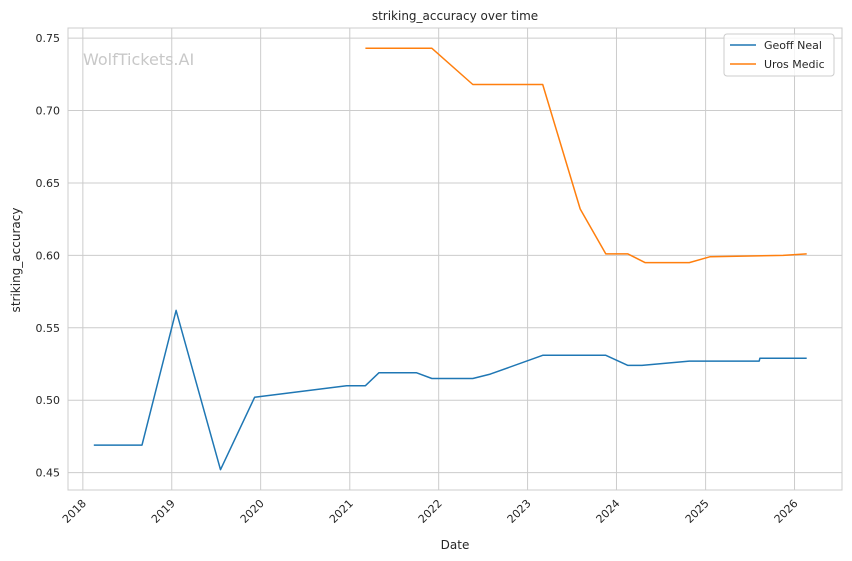  I want to click on x-tick-label: 2022, so click(430, 511).